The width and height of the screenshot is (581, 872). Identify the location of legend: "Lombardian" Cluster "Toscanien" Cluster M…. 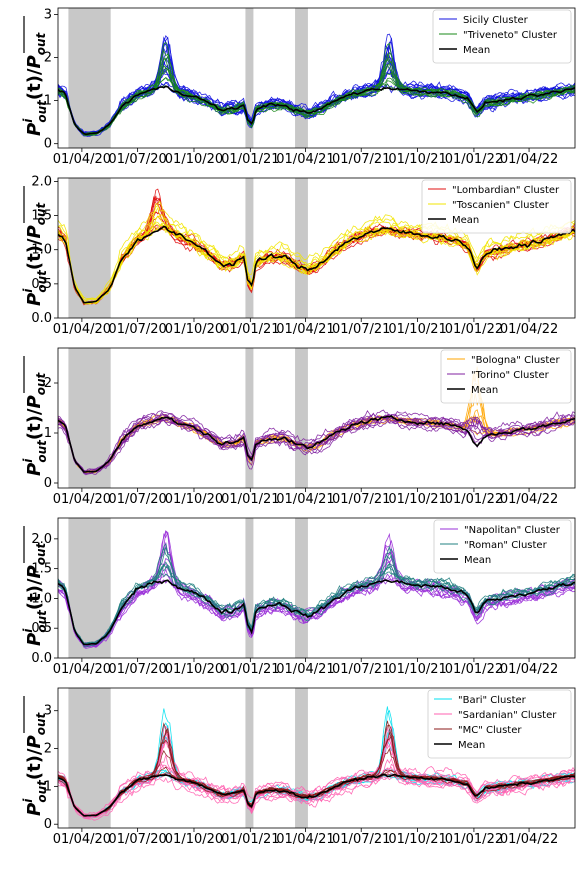
(496, 206).